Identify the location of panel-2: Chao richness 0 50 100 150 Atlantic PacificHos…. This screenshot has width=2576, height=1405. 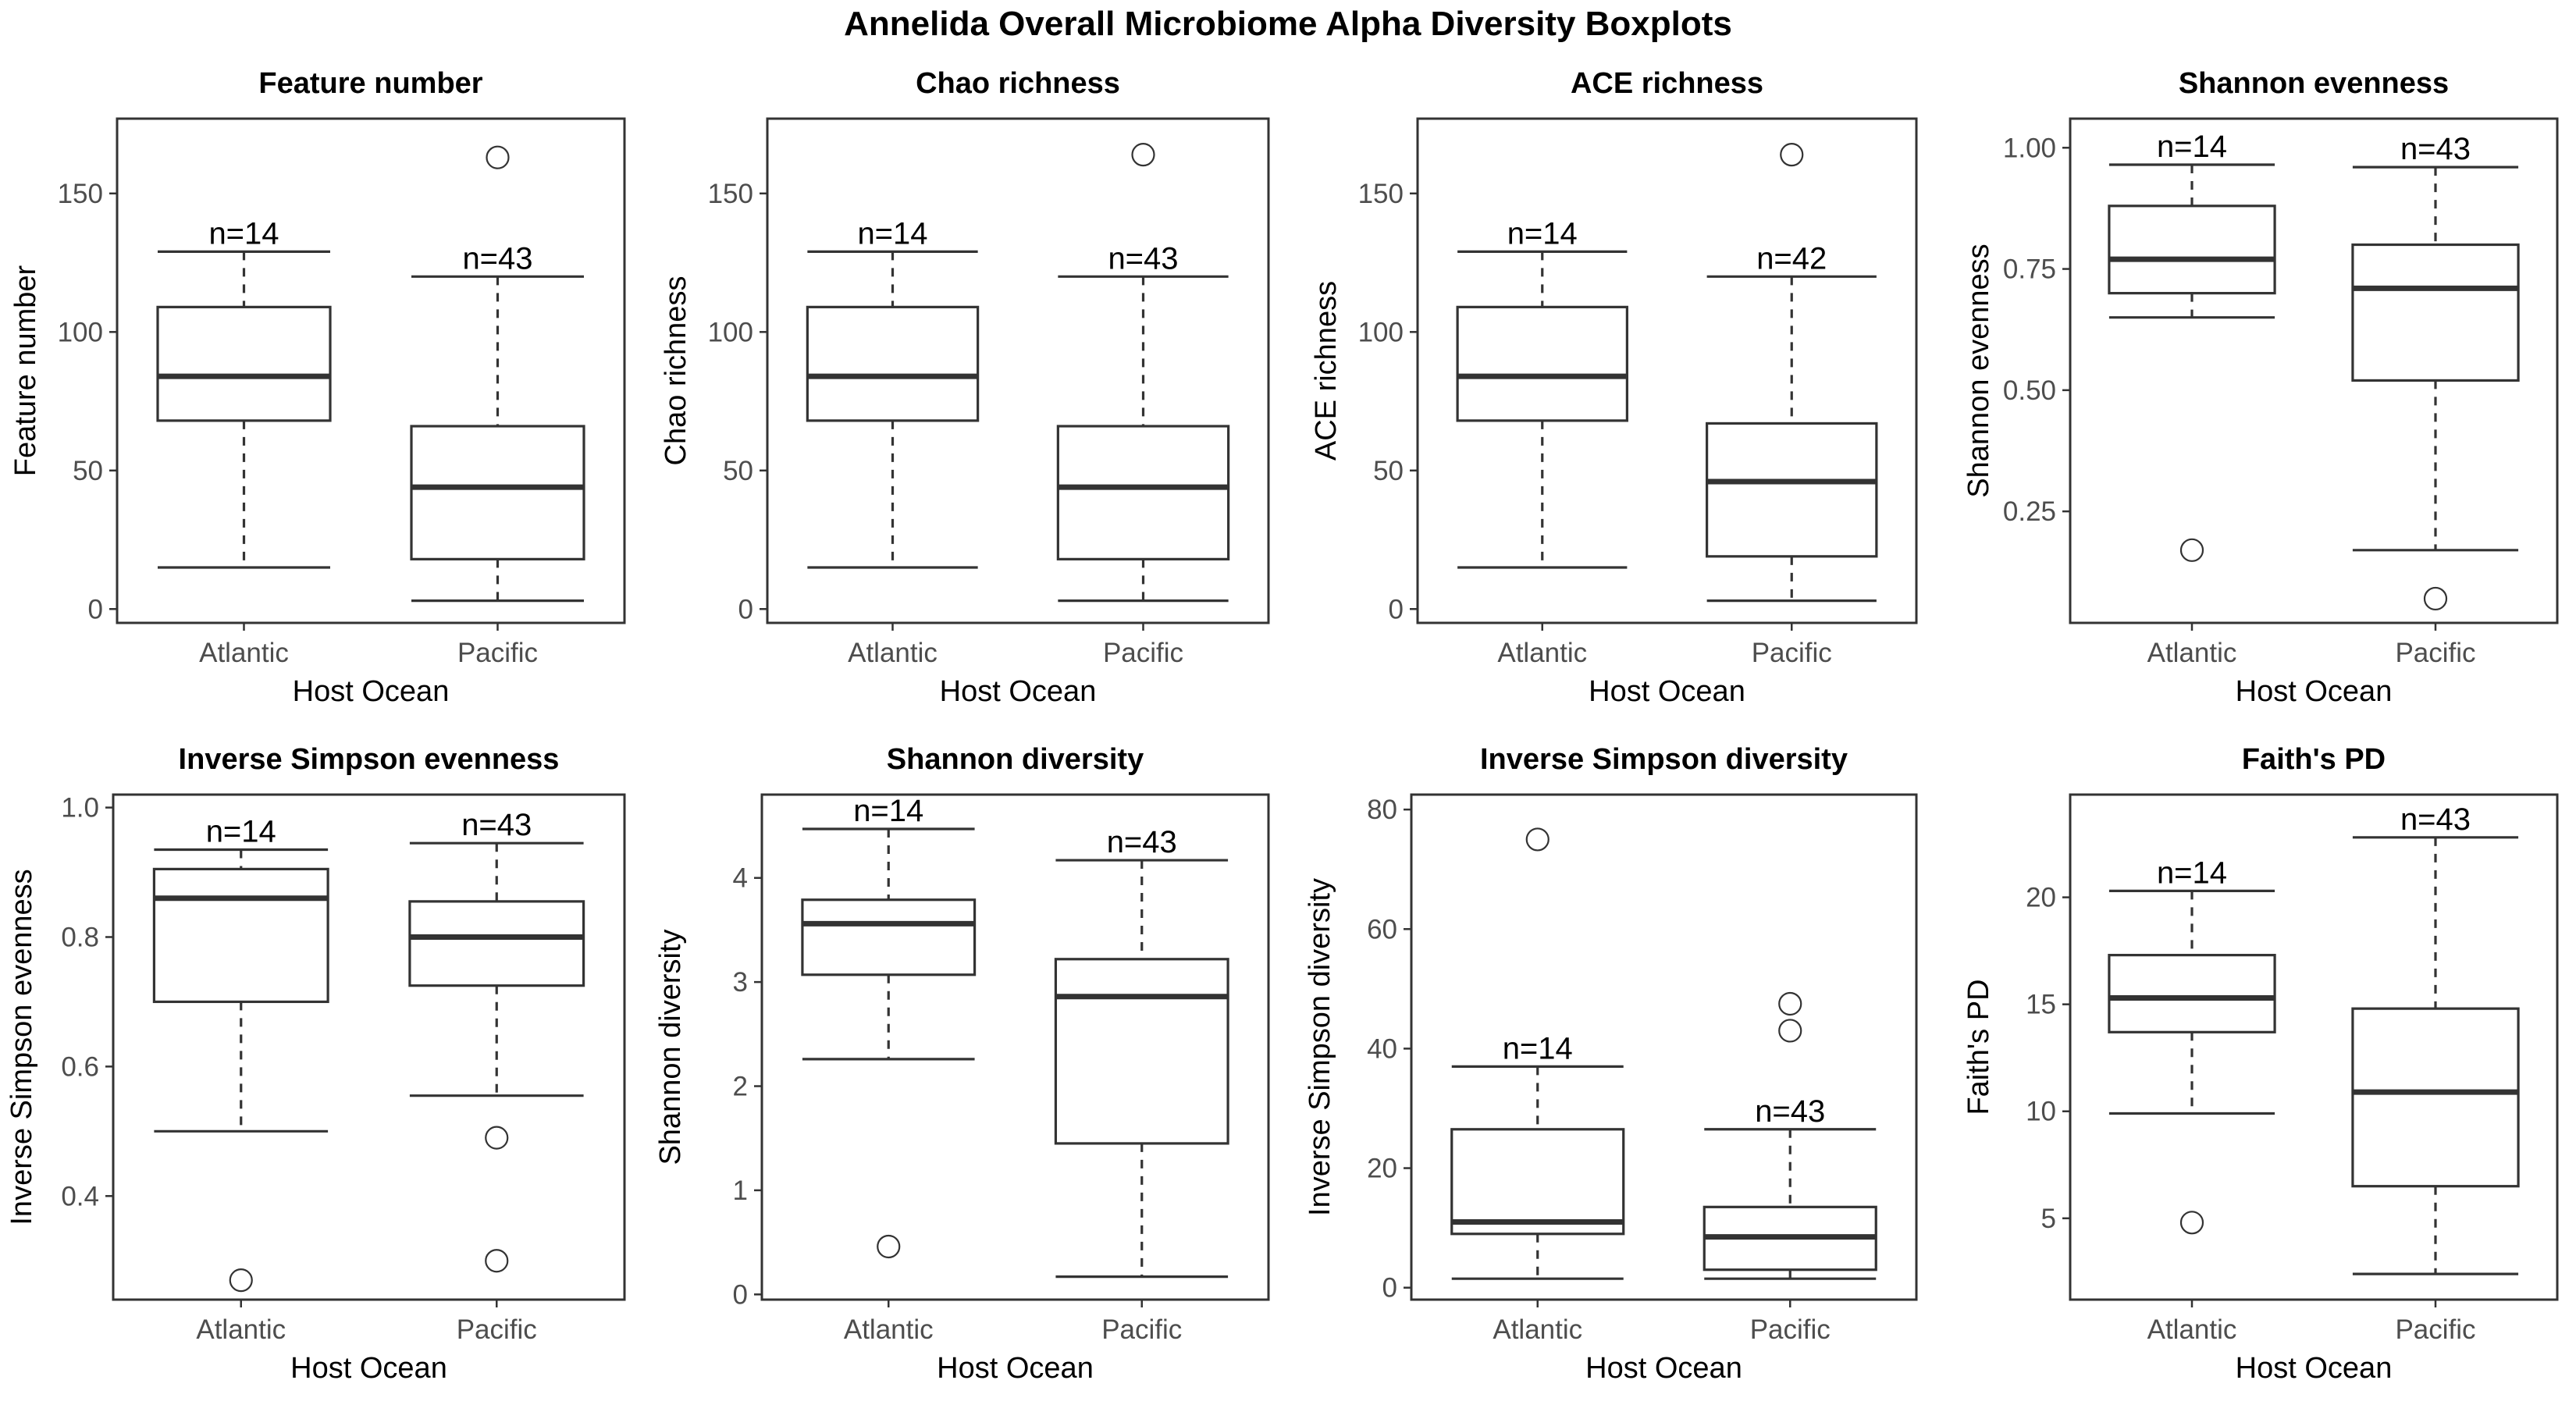
(965, 388).